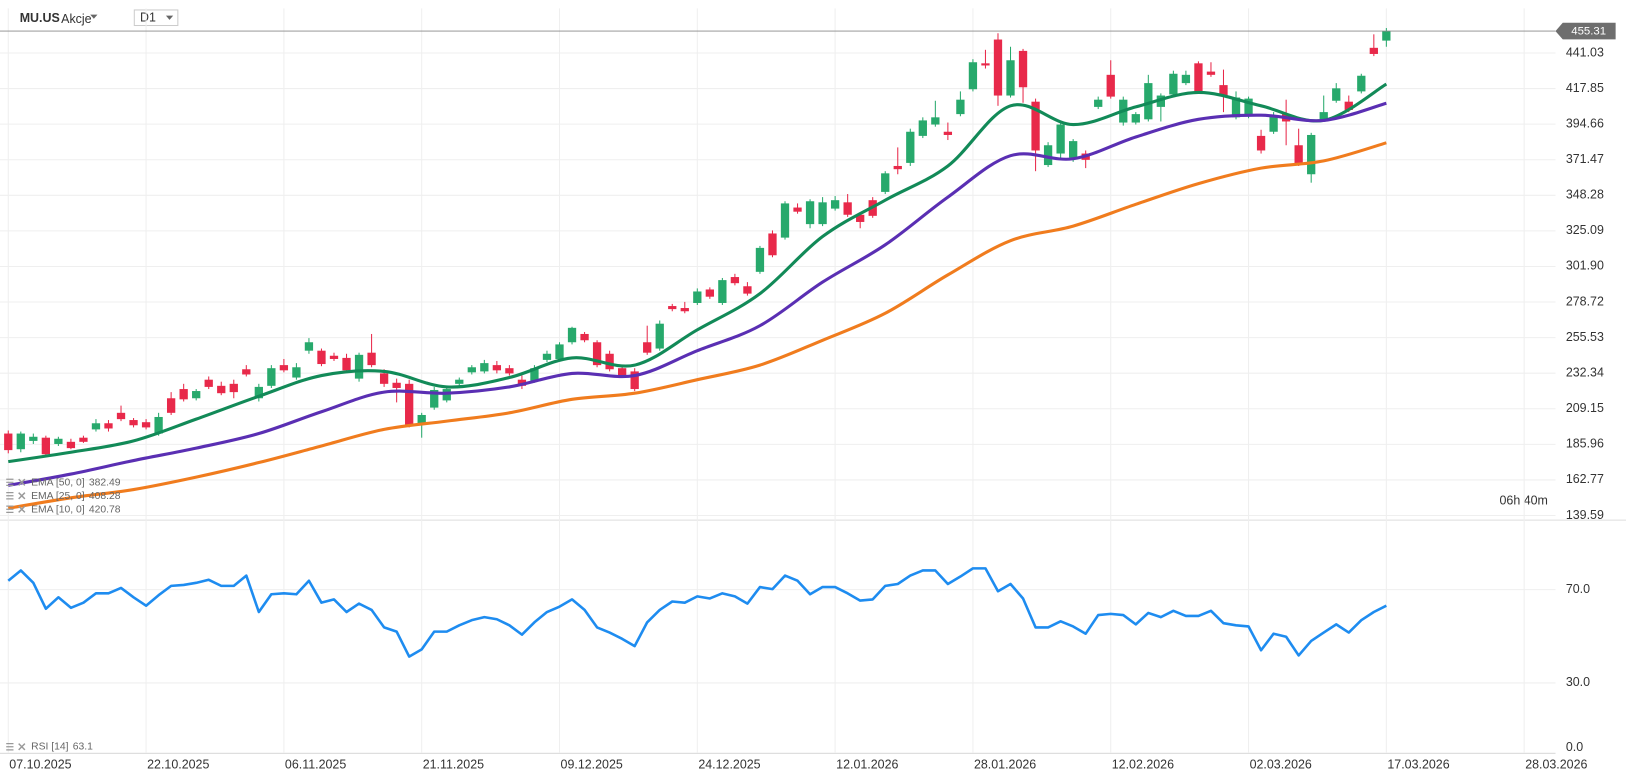 Image resolution: width=1626 pixels, height=779 pixels. What do you see at coordinates (1418, 765) in the screenshot?
I see `x-tick-label: 17.03.2026` at bounding box center [1418, 765].